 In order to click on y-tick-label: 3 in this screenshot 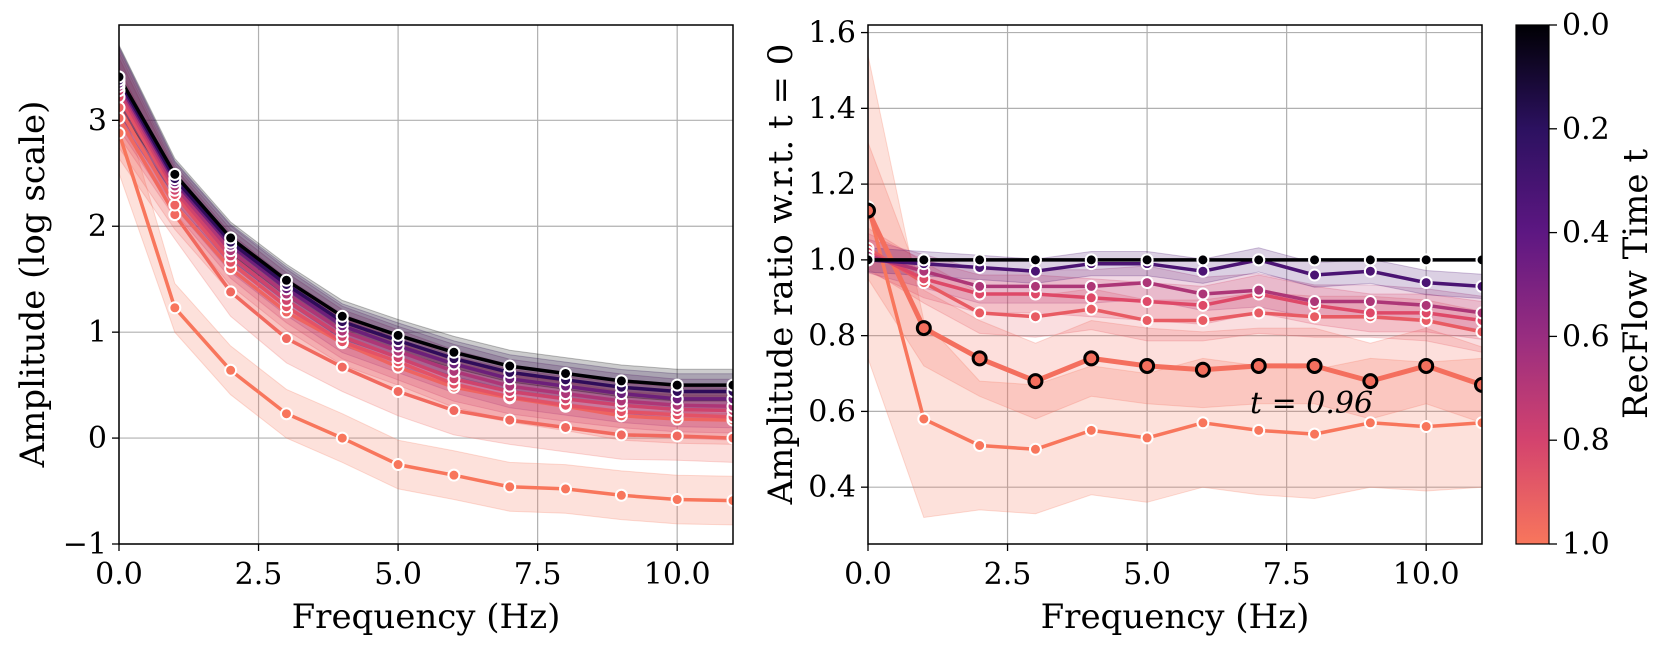, I will do `click(97, 120)`.